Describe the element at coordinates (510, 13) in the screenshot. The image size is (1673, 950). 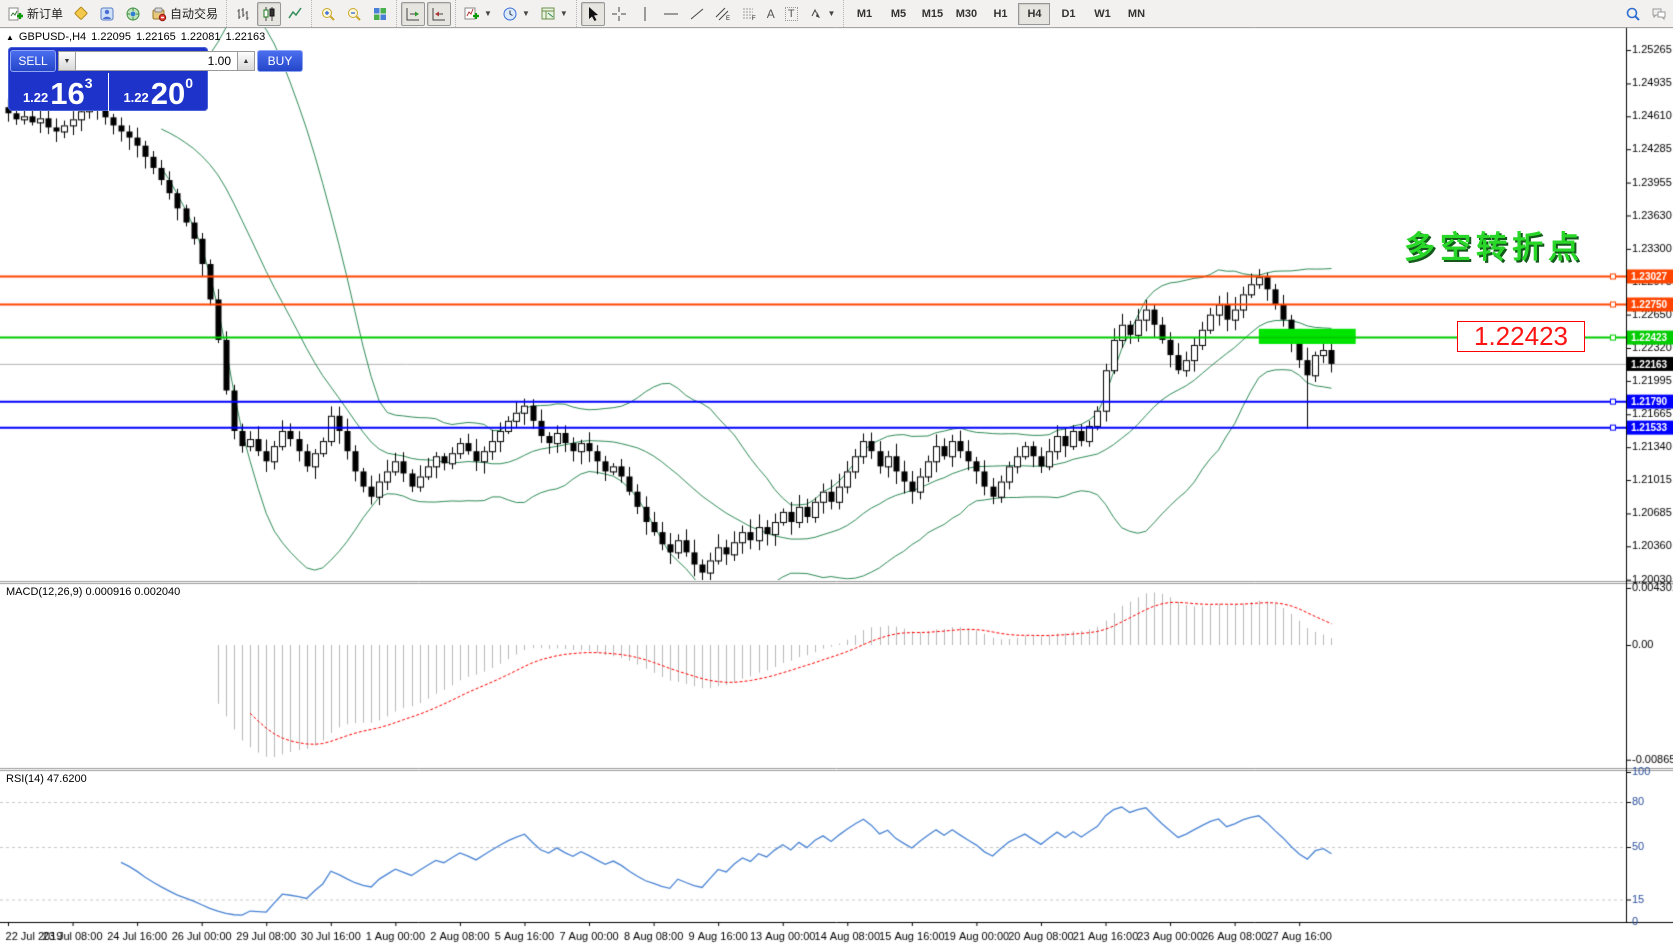
I see `periods-clock-icon` at that location.